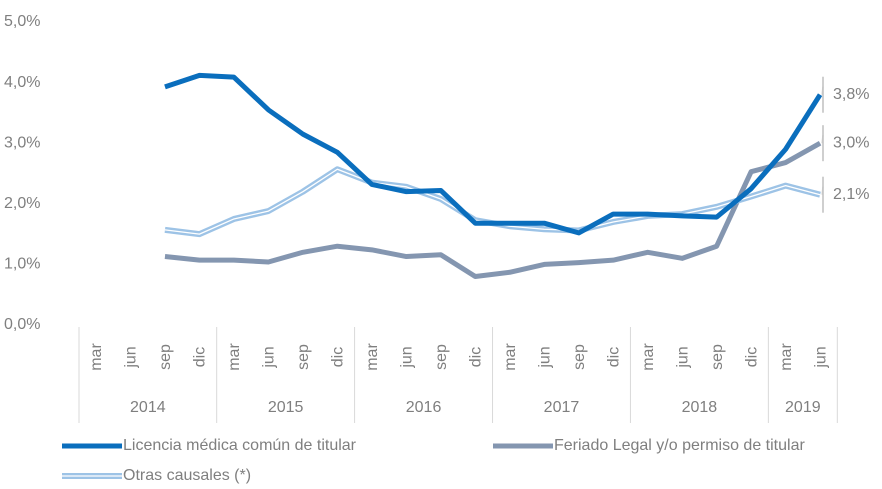  I want to click on legend-entry: Otras causales (*), so click(156, 475).